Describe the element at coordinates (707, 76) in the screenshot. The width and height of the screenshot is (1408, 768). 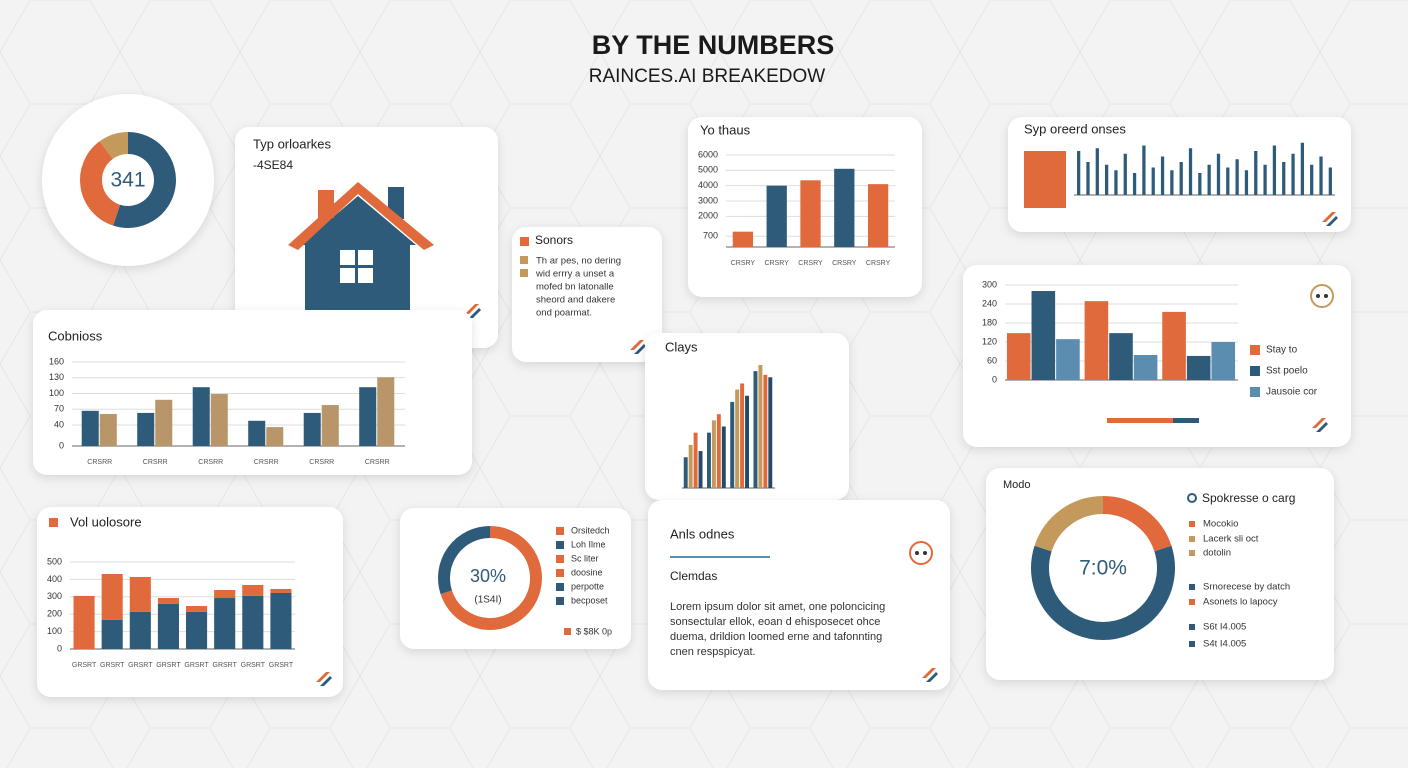
I see `page-subtitle: RAINCES.AI BREAKEDOW` at that location.